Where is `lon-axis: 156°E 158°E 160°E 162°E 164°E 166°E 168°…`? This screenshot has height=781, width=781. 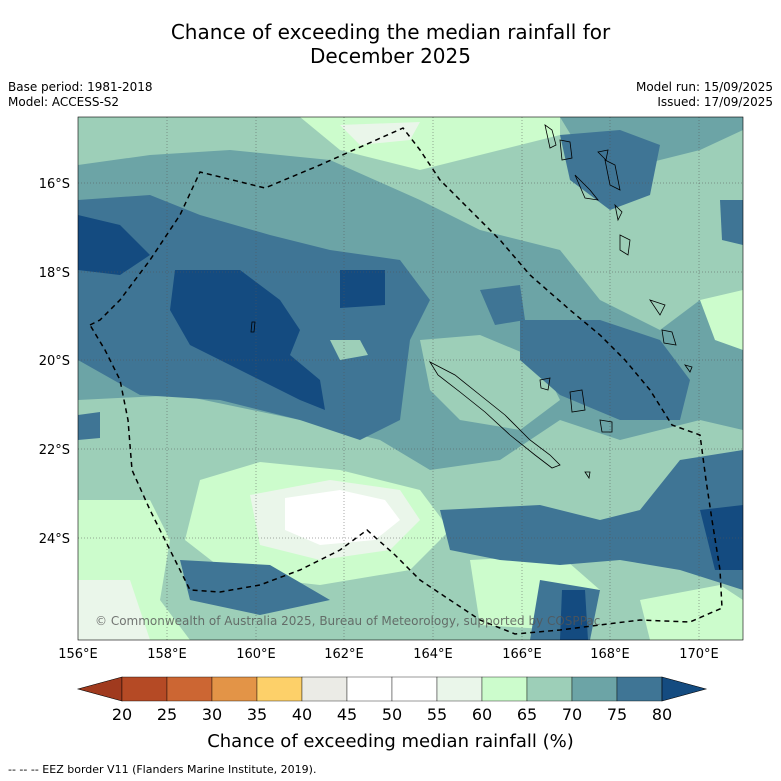 lon-axis: 156°E 158°E 160°E 162°E 164°E 166°E 168°… is located at coordinates (388, 654).